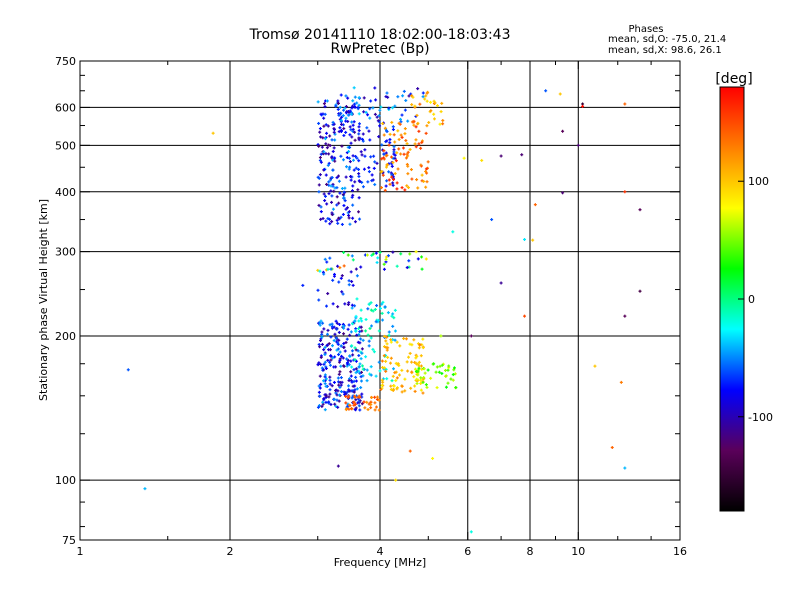 Image resolution: width=800 pixels, height=600 pixels. Describe the element at coordinates (680, 551) in the screenshot. I see `x-tick-label: 16` at that location.